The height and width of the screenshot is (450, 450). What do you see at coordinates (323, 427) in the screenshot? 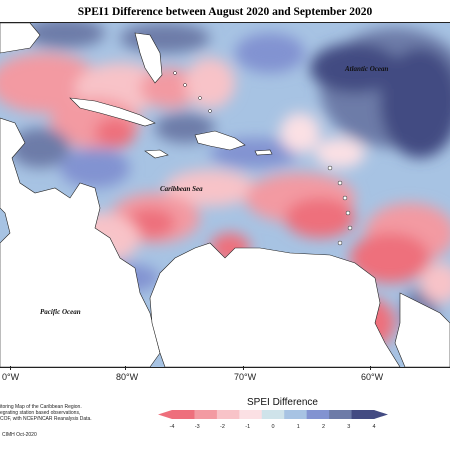
I see `legend-tick-label: 2` at bounding box center [323, 427].